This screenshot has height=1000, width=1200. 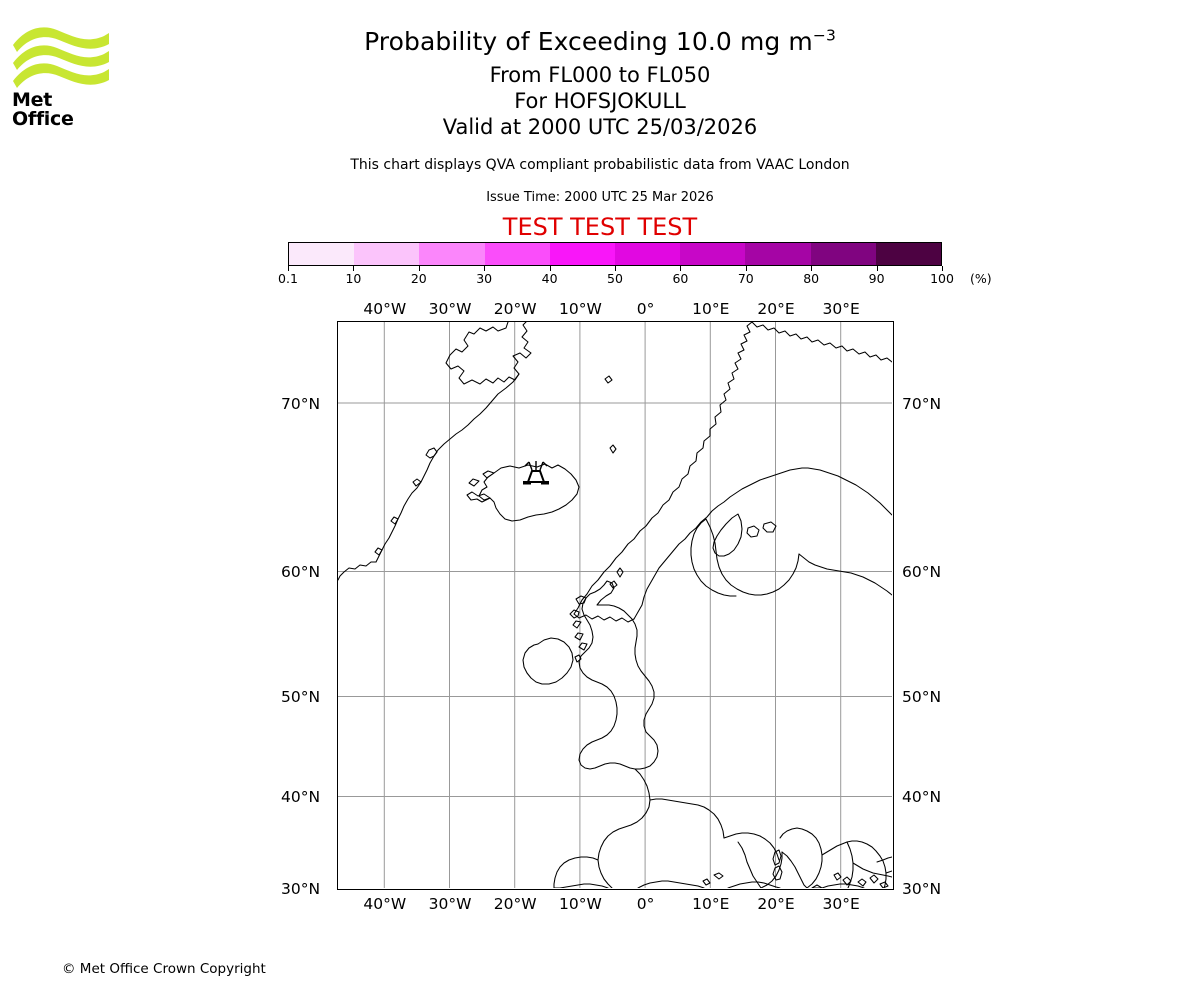 I want to click on lon-axis-label-bottom-4: 0°, so click(x=645, y=904).